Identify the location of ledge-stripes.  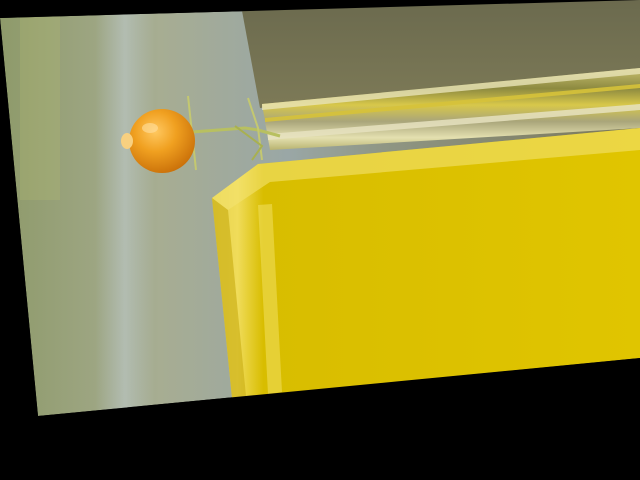
(451, 109).